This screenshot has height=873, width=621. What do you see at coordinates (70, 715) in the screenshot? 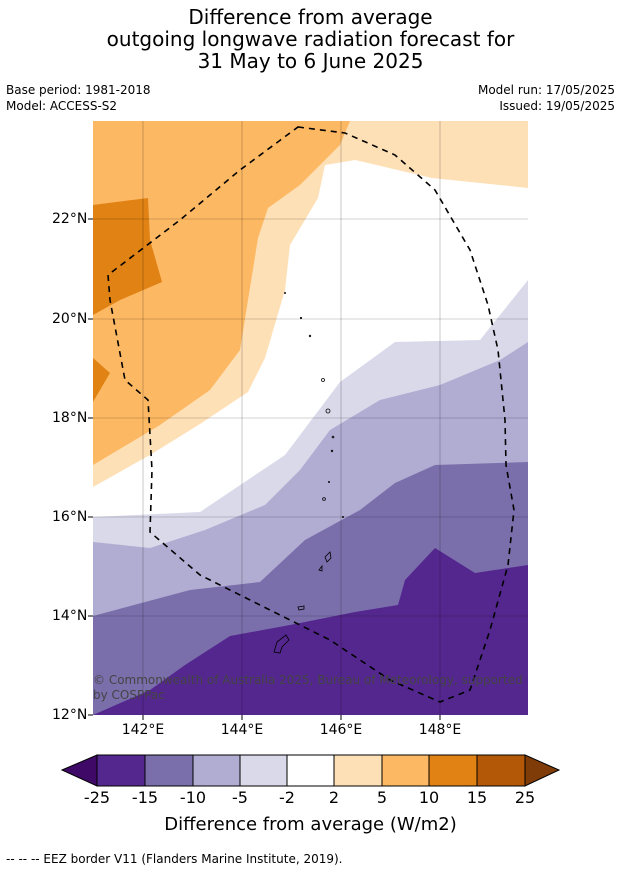
I see `lat-label-12: 12°N` at bounding box center [70, 715].